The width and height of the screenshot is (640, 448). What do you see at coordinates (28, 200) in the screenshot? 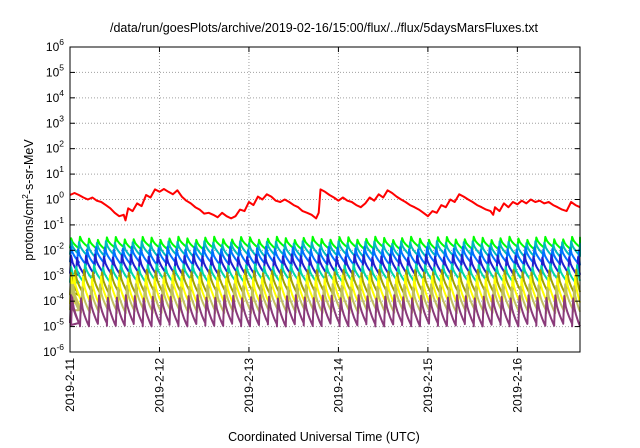
I see `y-axis-label: protons/cm2-s-sr-MeV` at bounding box center [28, 200].